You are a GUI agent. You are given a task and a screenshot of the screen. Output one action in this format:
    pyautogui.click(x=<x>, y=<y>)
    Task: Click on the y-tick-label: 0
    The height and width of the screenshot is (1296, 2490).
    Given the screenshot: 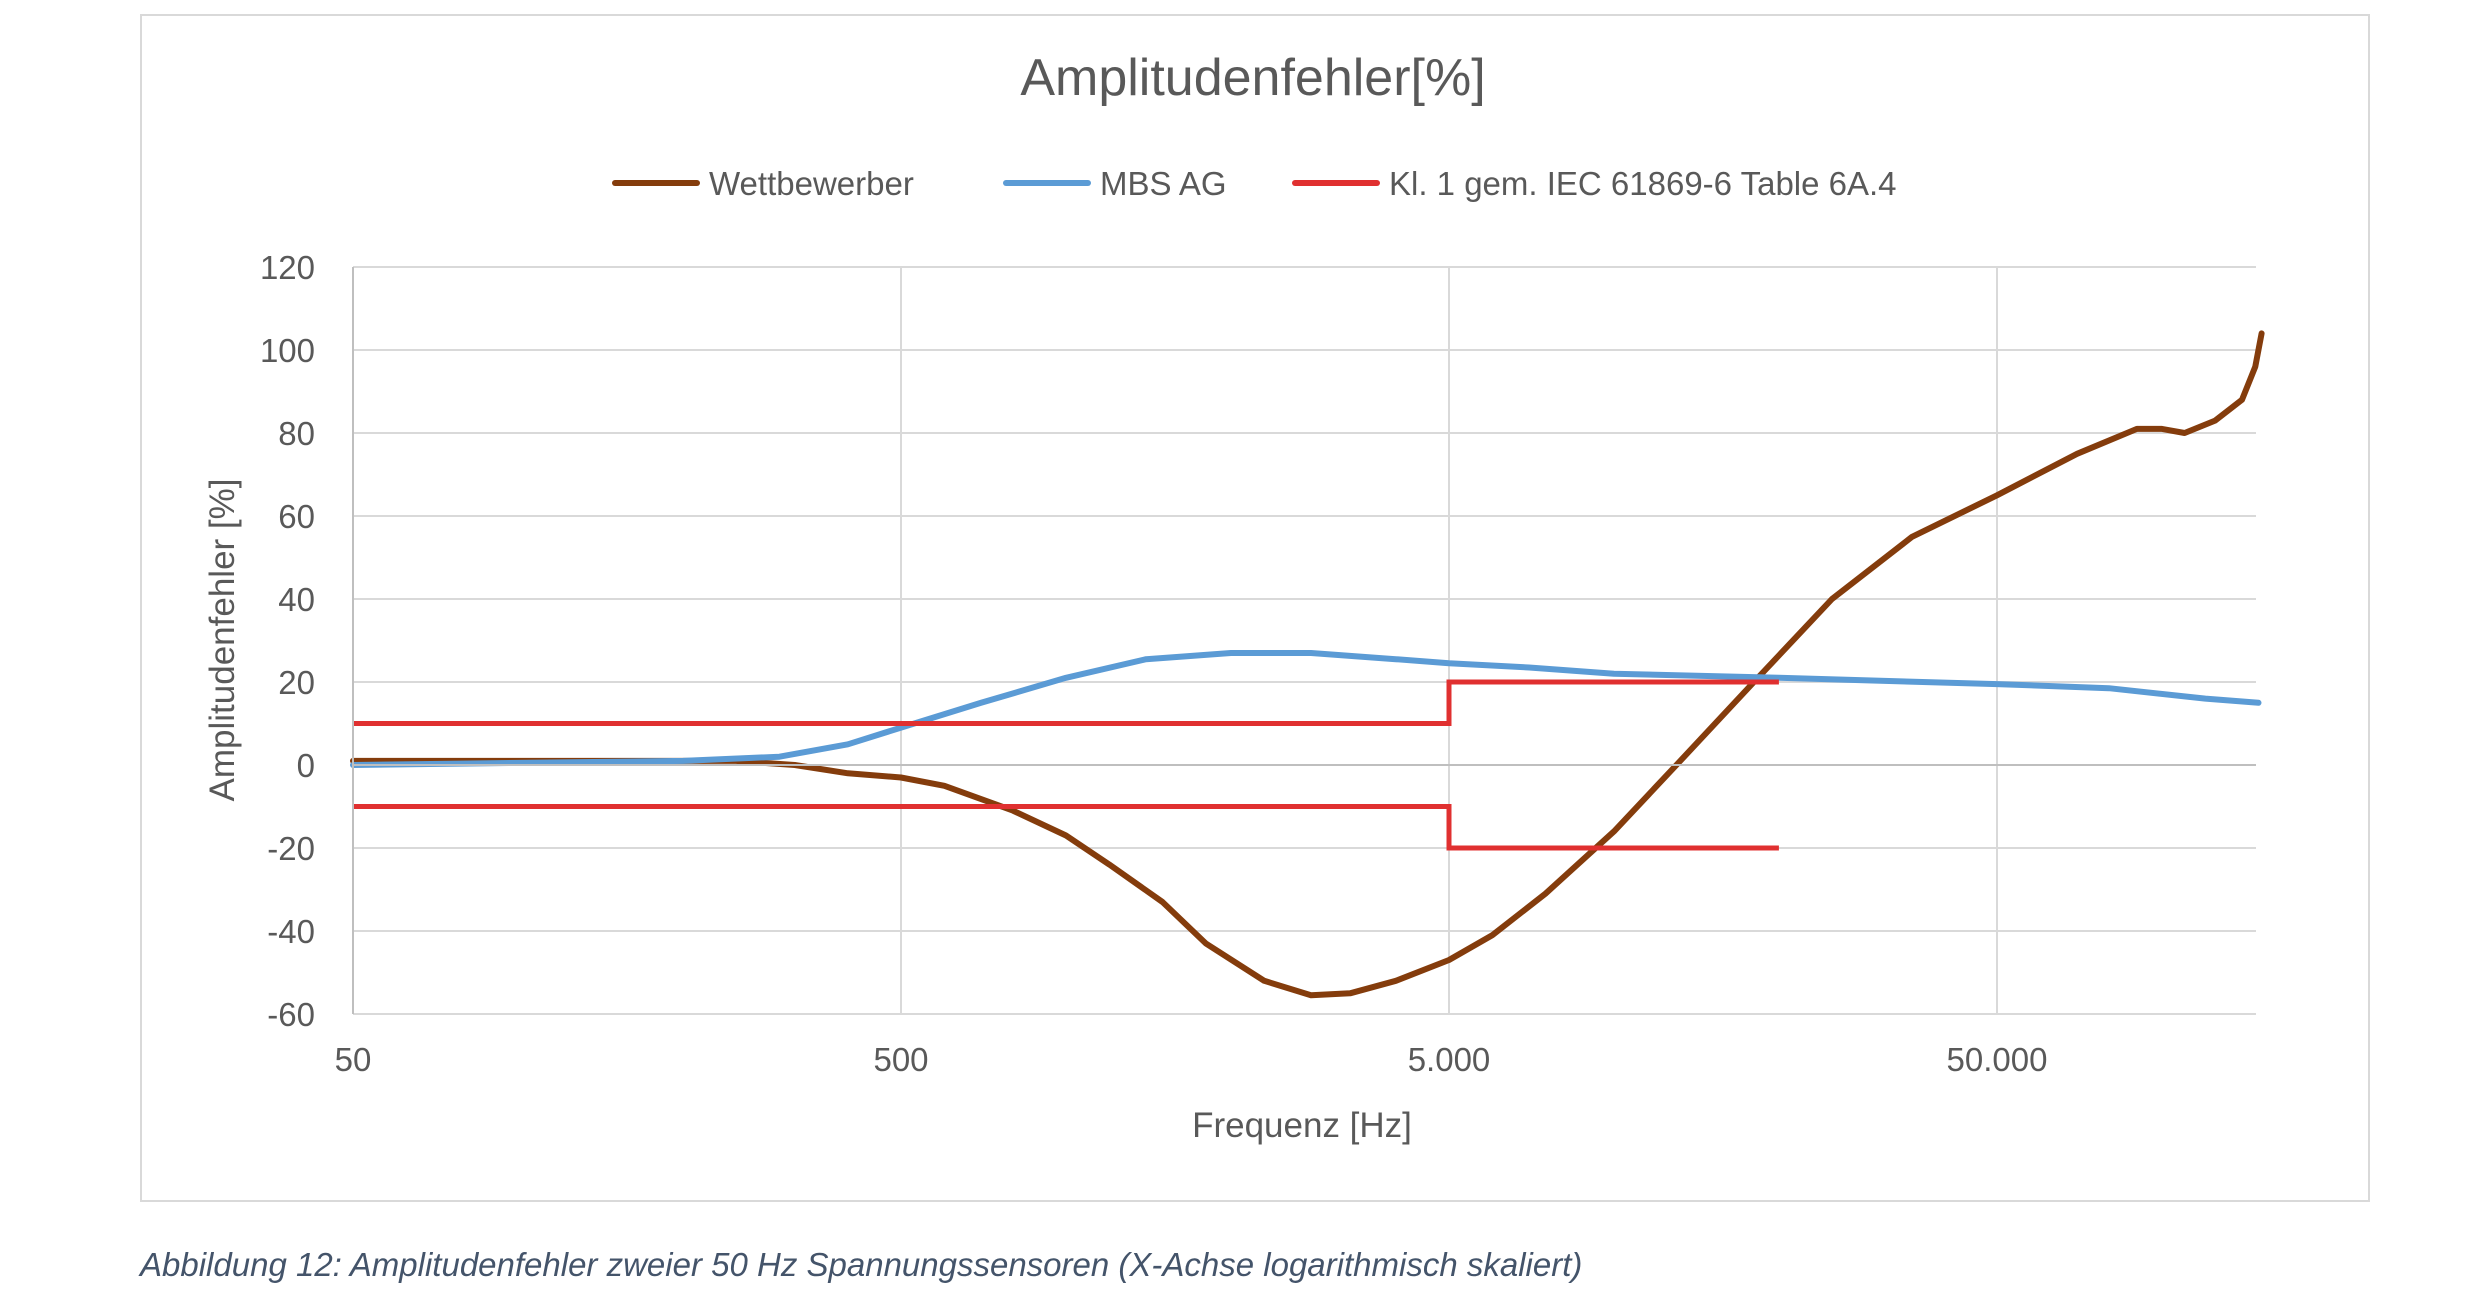 What is the action you would take?
    pyautogui.click(x=306, y=765)
    